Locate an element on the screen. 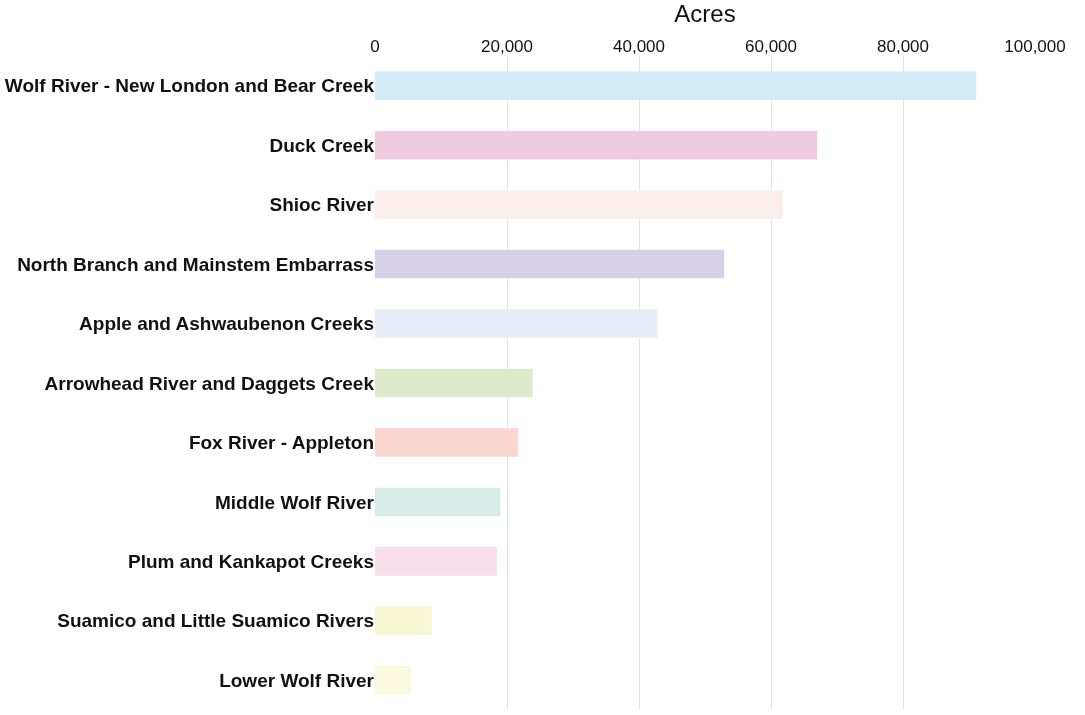 The image size is (1085, 715). y-tick-label: Arrowhead River and Daggets Creek is located at coordinates (209, 383).